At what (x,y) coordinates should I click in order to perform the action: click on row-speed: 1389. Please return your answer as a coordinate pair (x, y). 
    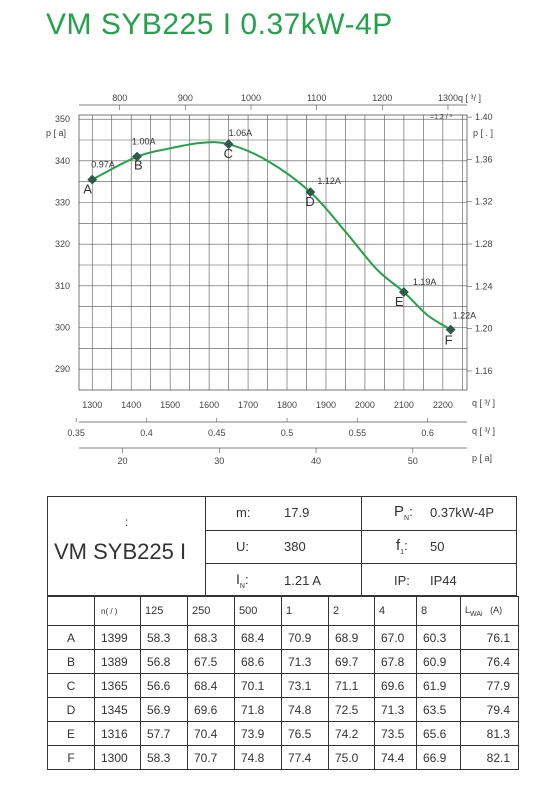
    Looking at the image, I should click on (117, 661).